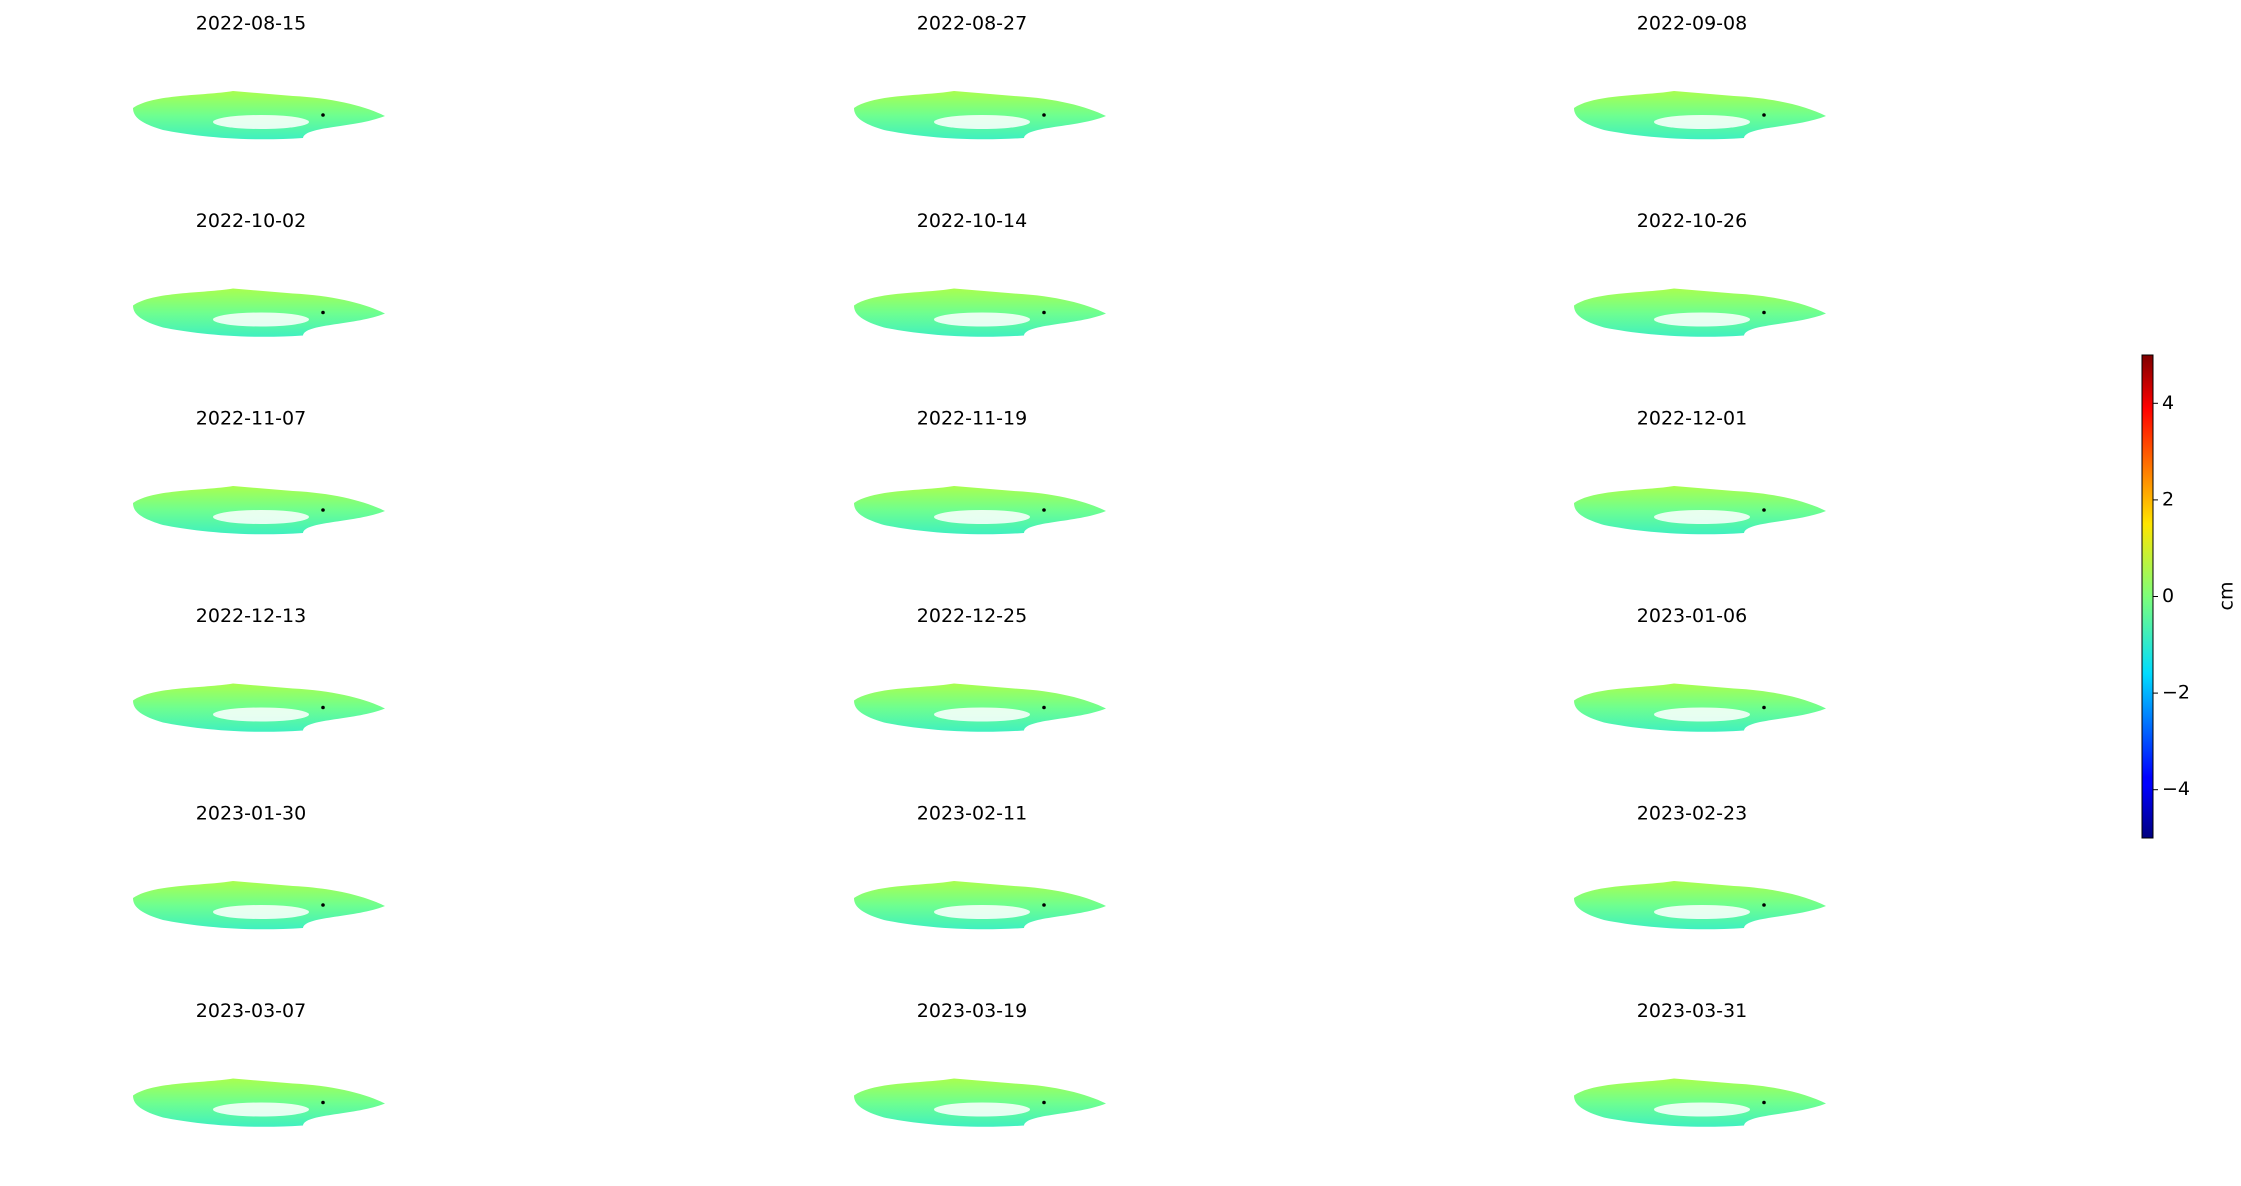  Describe the element at coordinates (251, 1011) in the screenshot. I see `panel-title: 2023-03-07` at that location.